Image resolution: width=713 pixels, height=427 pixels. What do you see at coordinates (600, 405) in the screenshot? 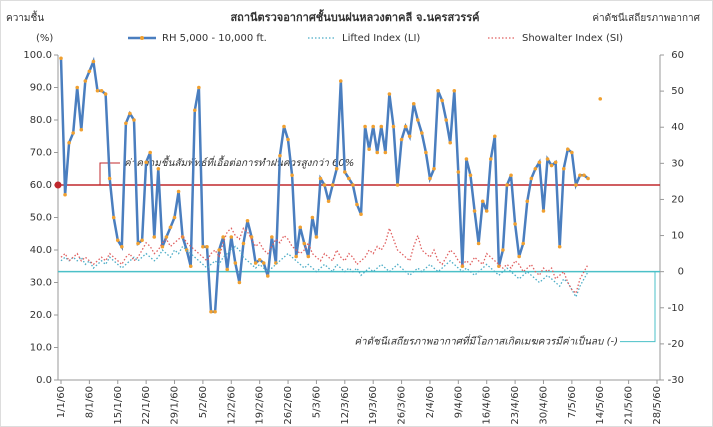
I see `x-tick-label: 14/5/60` at bounding box center [600, 405].